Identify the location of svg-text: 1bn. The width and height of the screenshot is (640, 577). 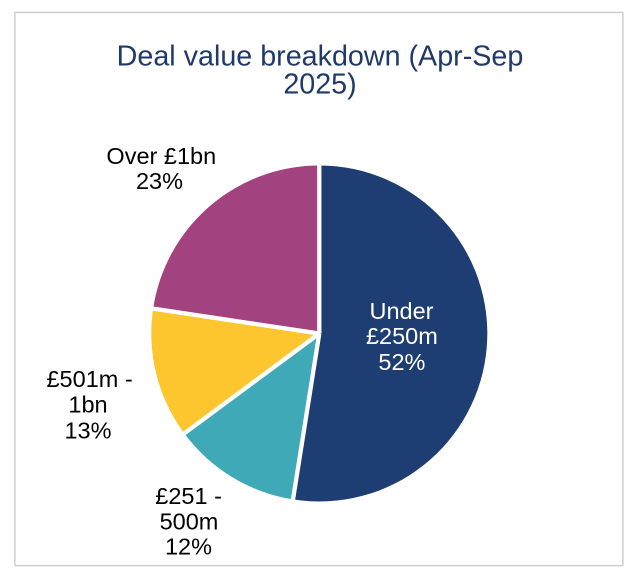
(87, 405).